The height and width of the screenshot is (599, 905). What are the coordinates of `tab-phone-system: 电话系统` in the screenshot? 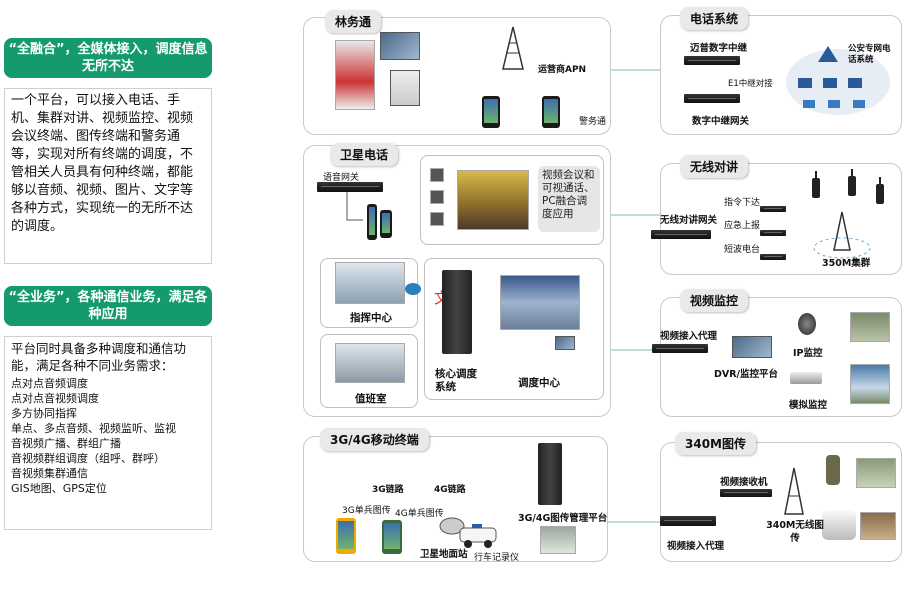 It's located at (714, 18).